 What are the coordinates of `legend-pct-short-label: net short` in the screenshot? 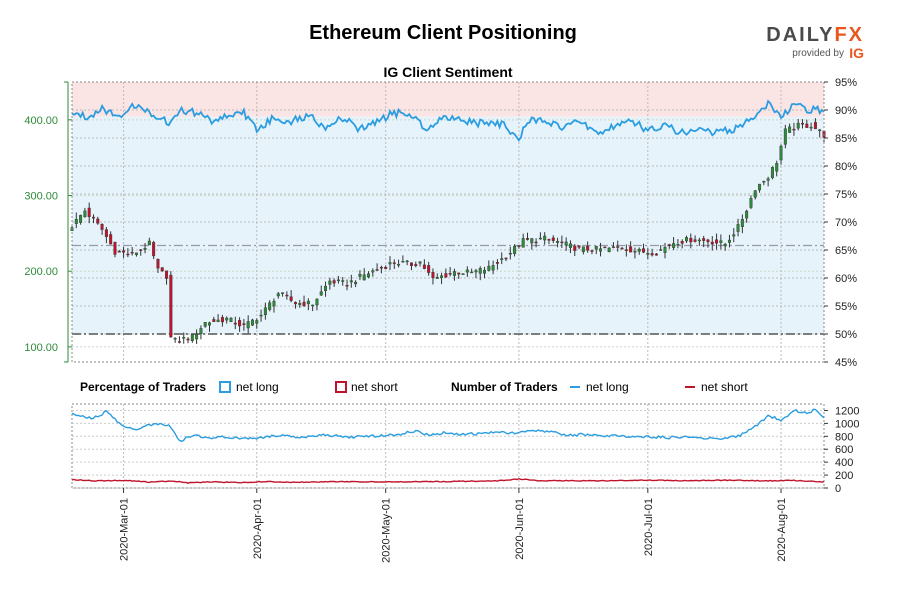 It's located at (374, 387).